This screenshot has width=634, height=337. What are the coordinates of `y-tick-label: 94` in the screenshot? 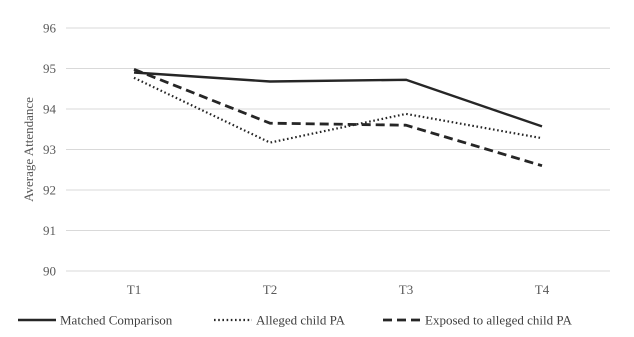 It's located at (50, 109).